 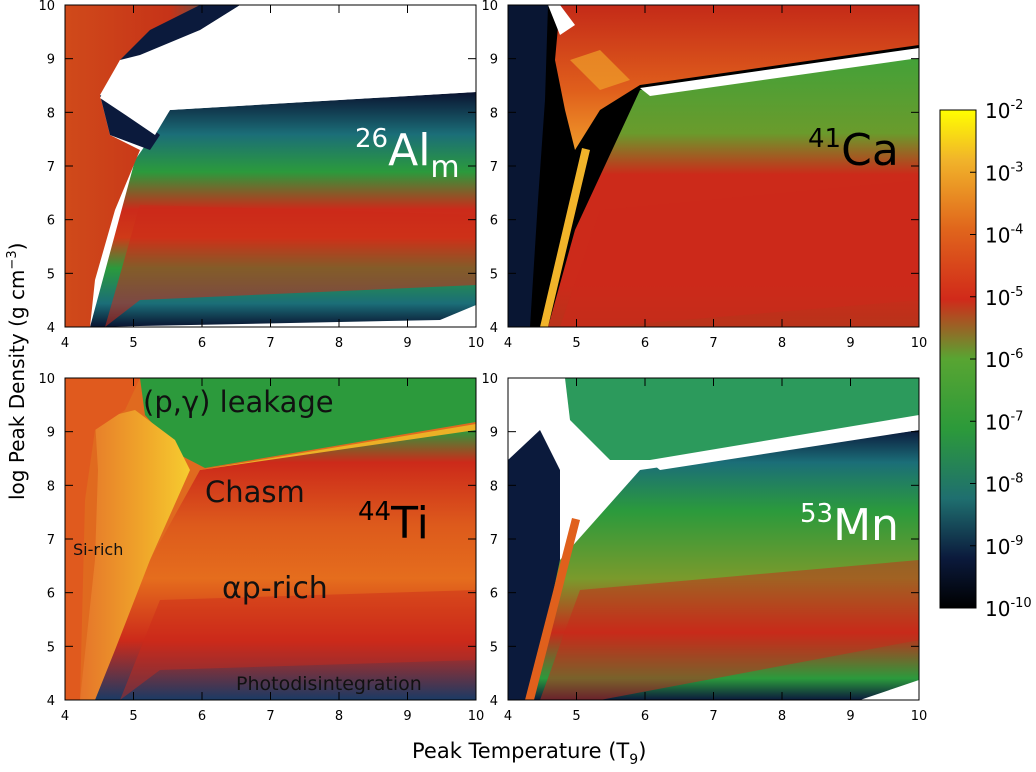 What do you see at coordinates (374, 512) in the screenshot?
I see `mass-number: 44` at bounding box center [374, 512].